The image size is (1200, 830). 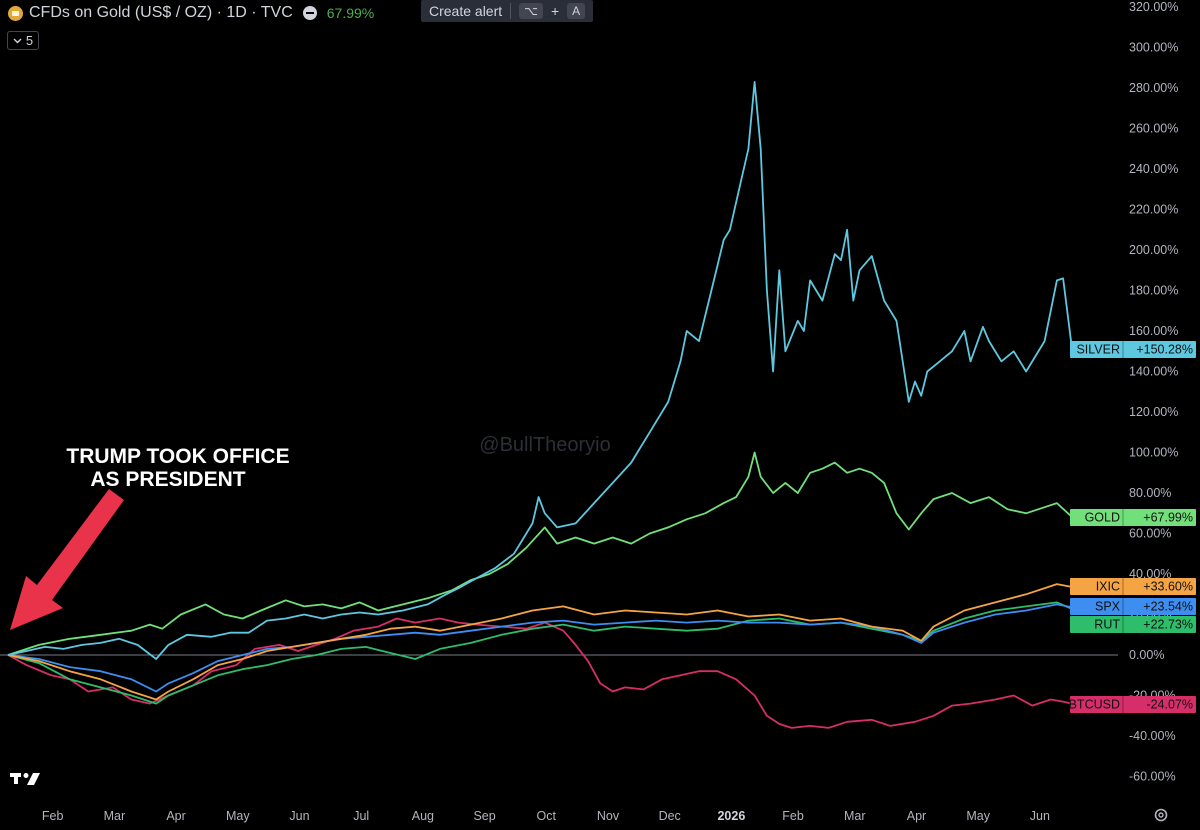 I want to click on divider, so click(x=511, y=11).